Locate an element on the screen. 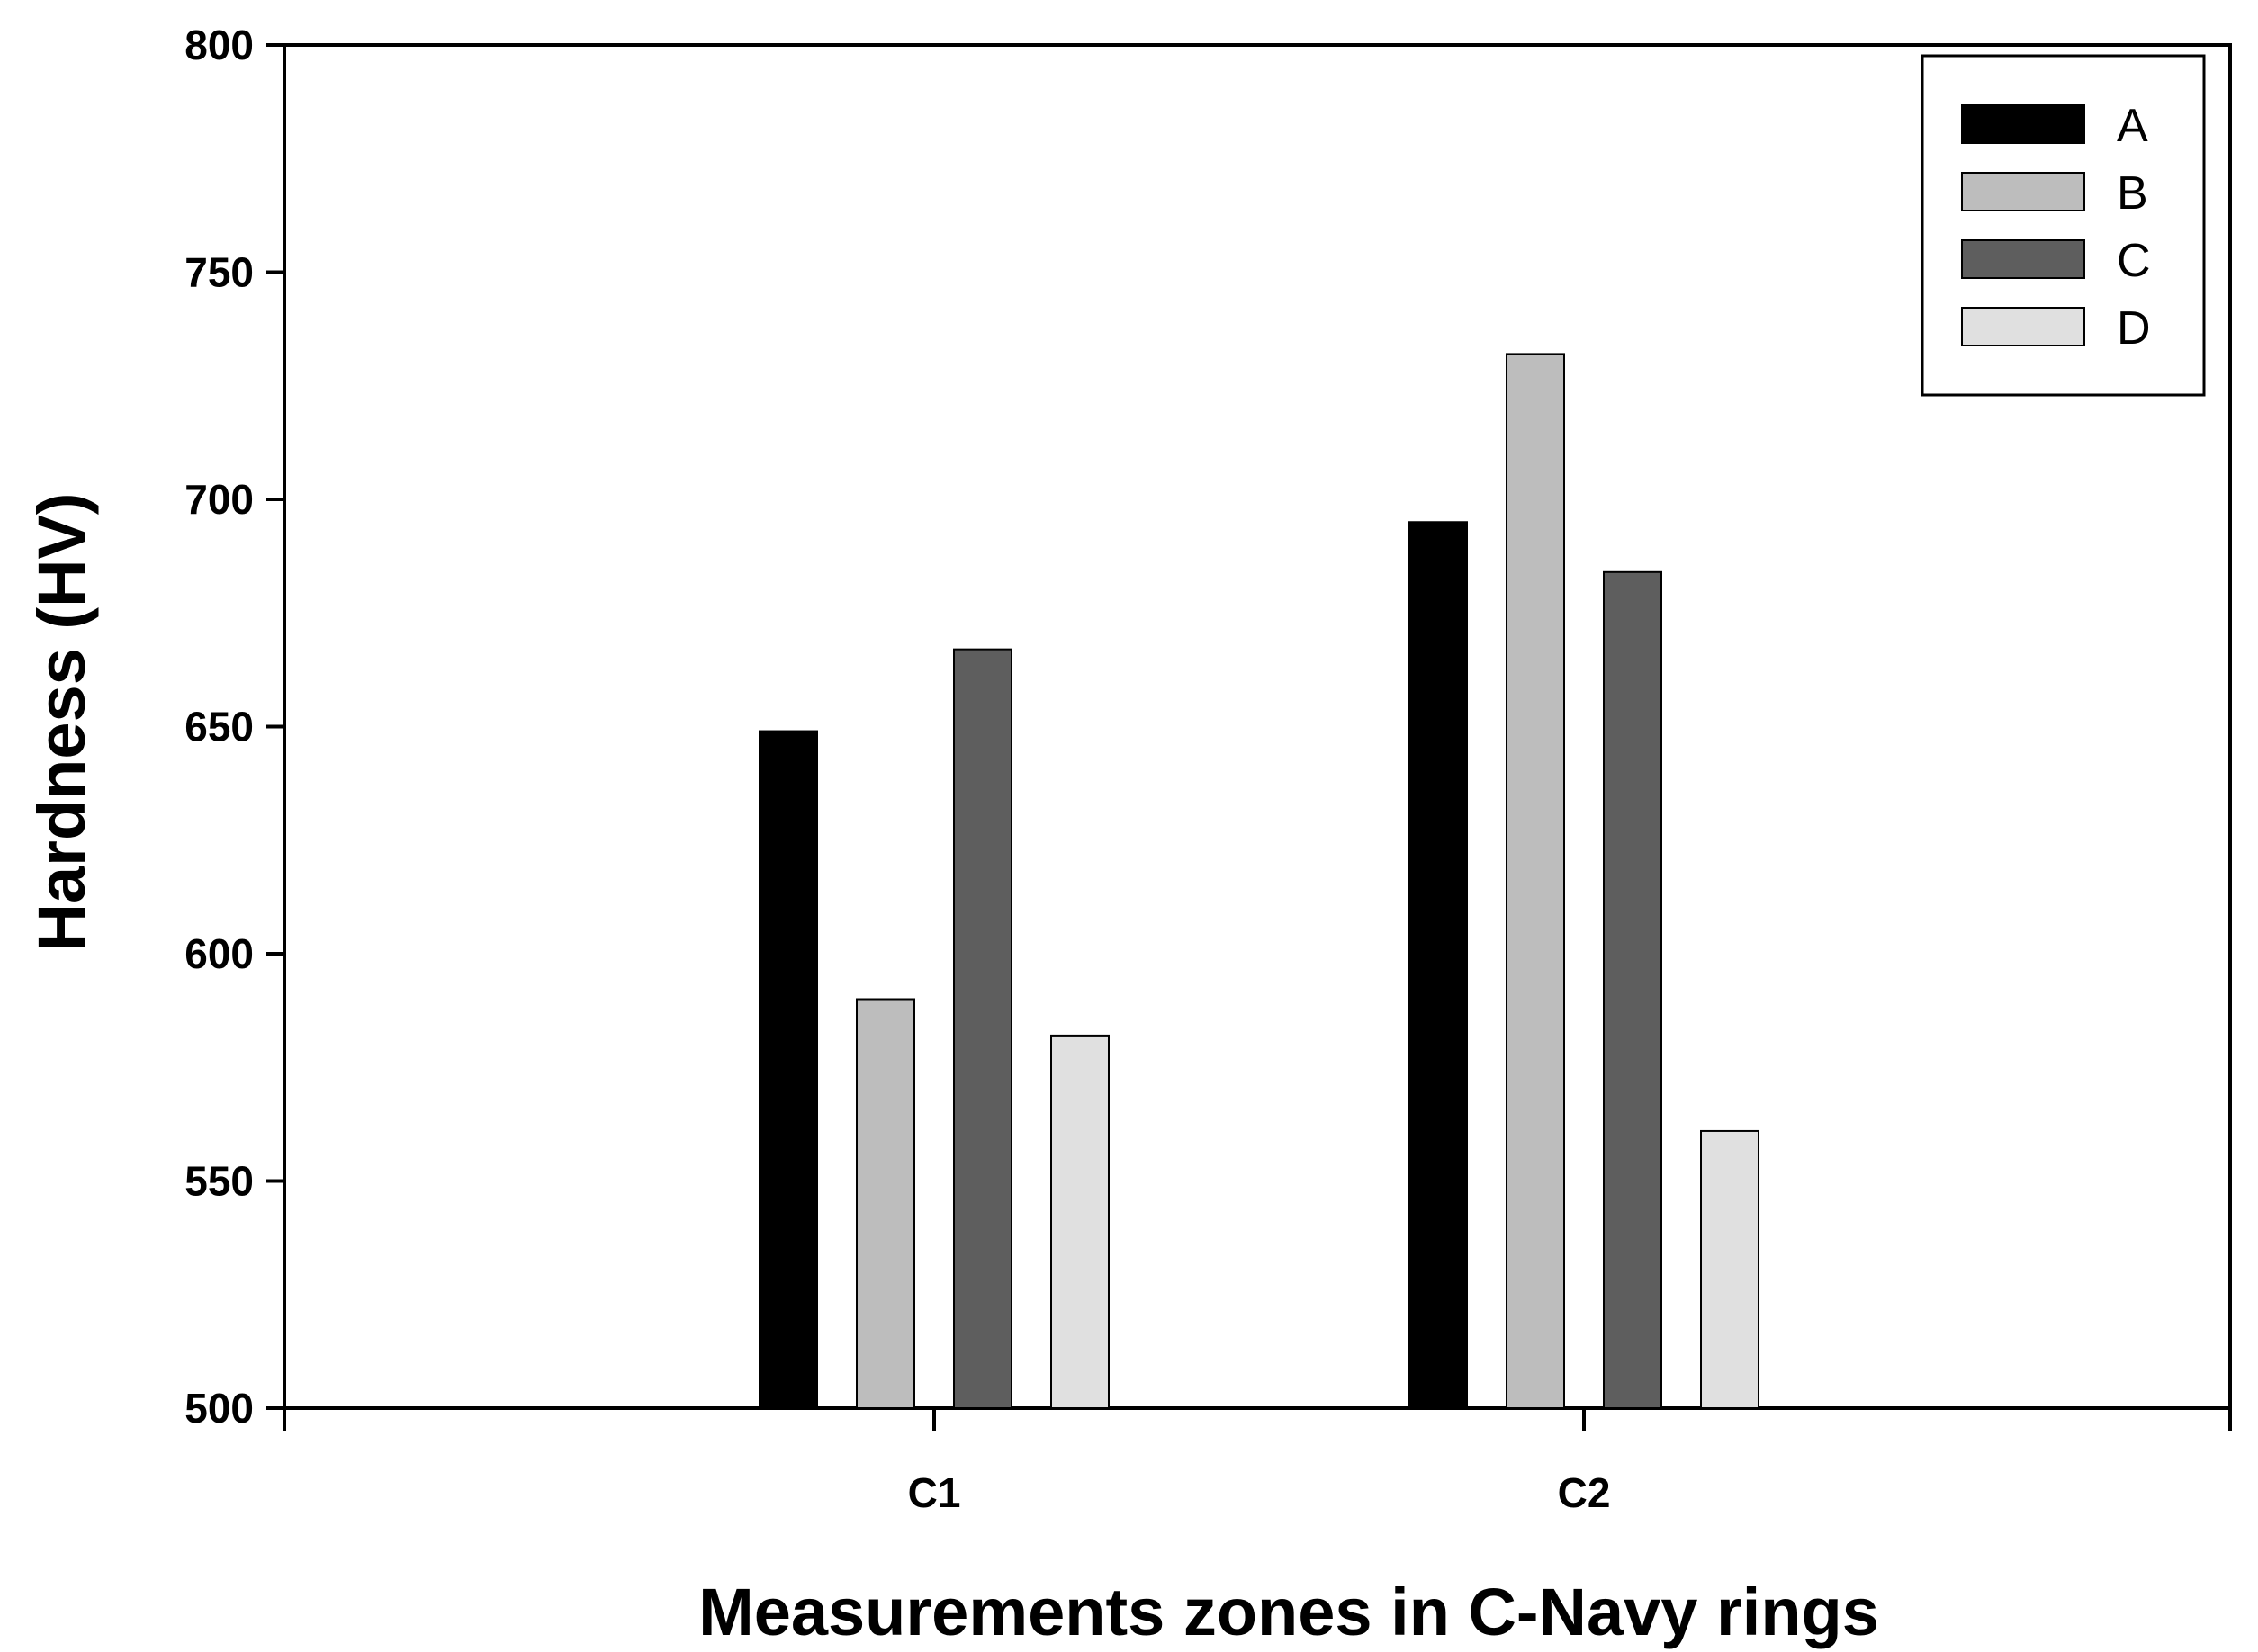 The height and width of the screenshot is (1652, 2258). y-tick-label: 700 is located at coordinates (219, 499).